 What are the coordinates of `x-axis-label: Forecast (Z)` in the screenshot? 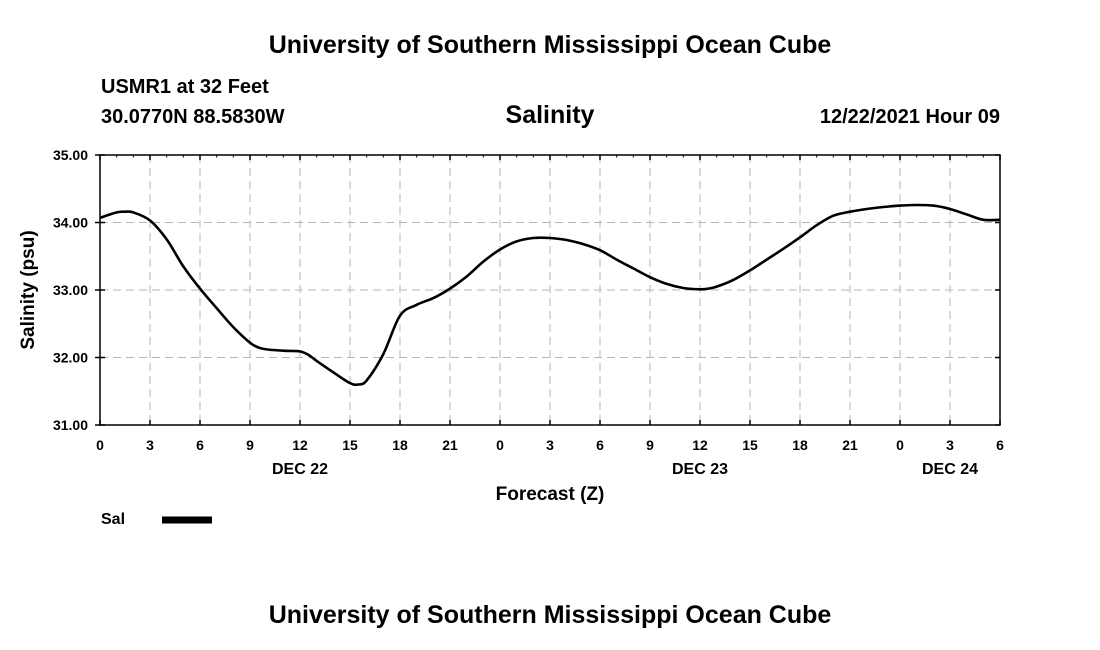 It's located at (550, 494).